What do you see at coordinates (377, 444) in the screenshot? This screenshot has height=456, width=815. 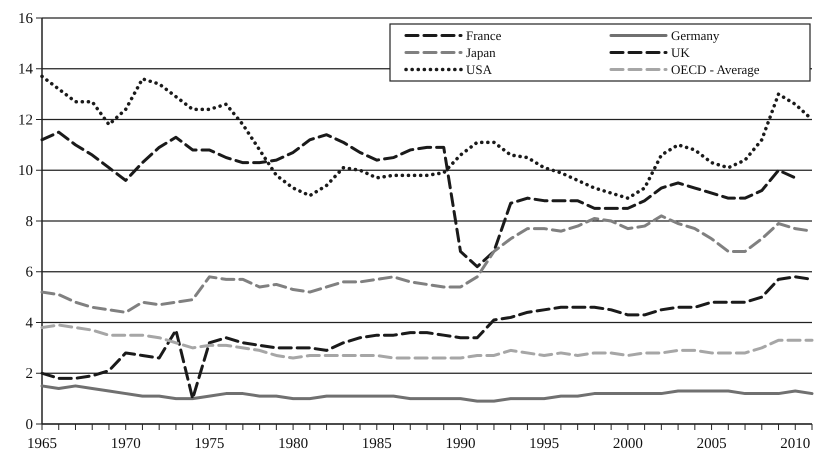 I see `x-tick-label: 1985` at bounding box center [377, 444].